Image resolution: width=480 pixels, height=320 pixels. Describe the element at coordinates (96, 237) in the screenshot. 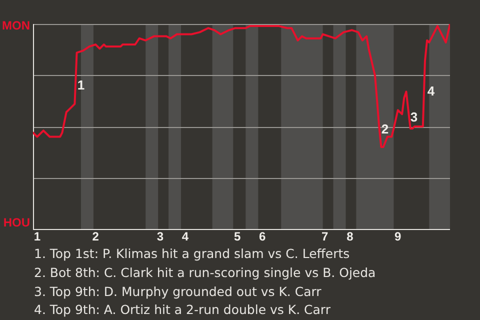

I see `x-tick-label: 2` at that location.